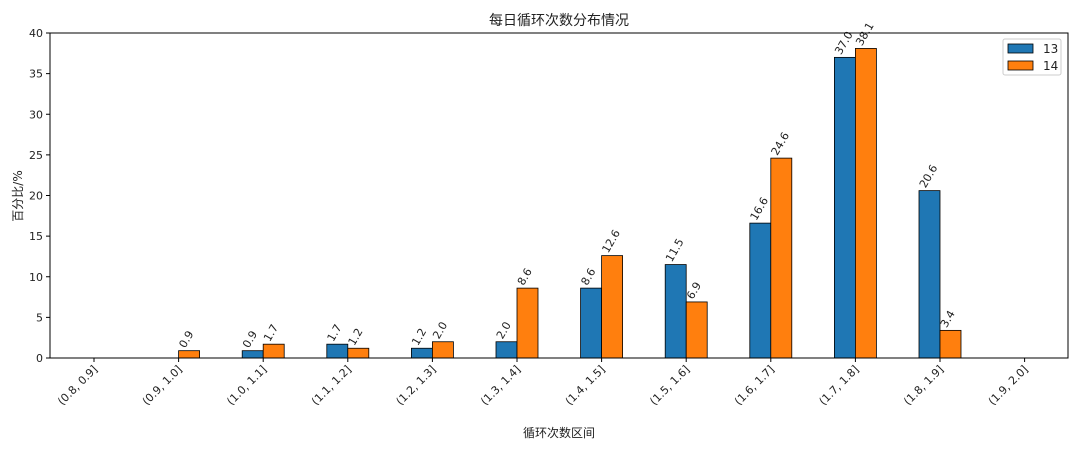  Describe the element at coordinates (39, 358) in the screenshot. I see `y-tick-label: 0` at that location.